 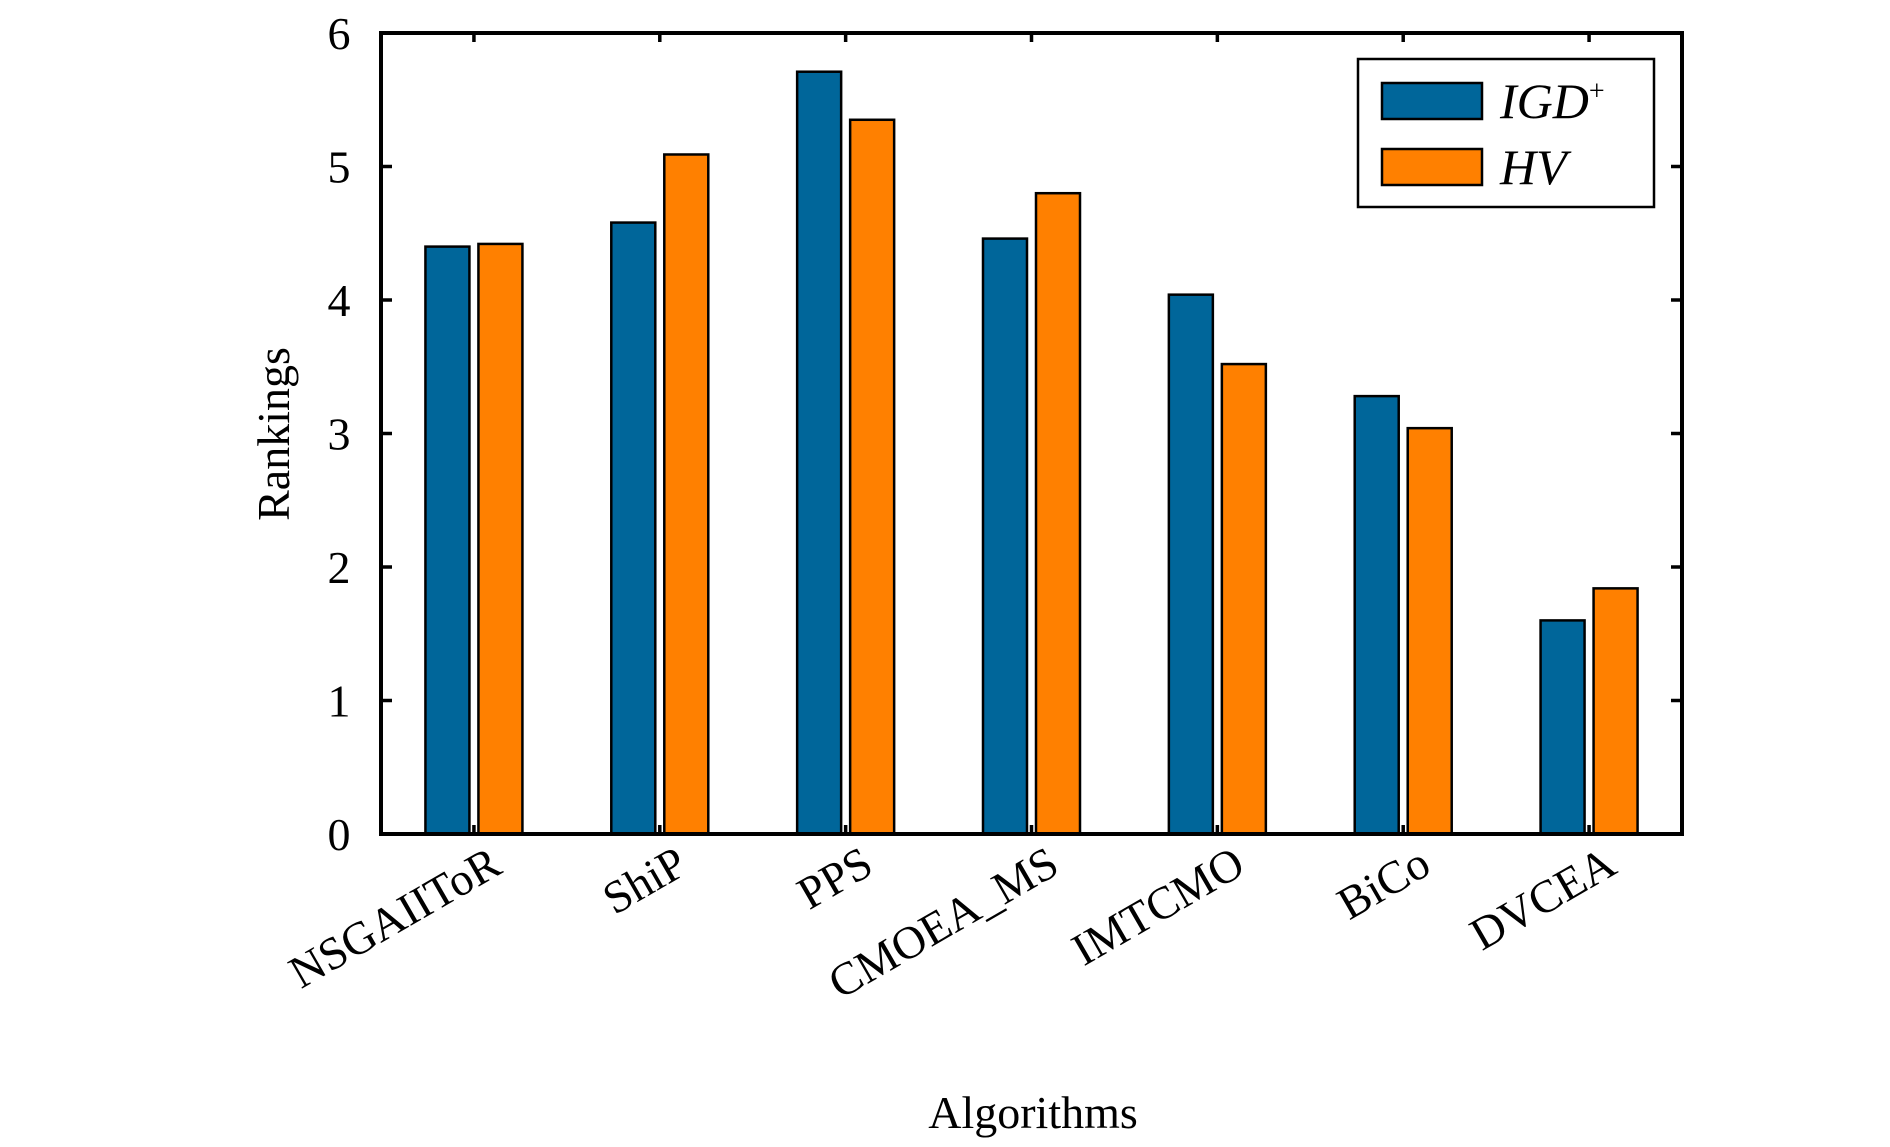 I want to click on legend-label-hv: HV, so click(x=1535, y=167).